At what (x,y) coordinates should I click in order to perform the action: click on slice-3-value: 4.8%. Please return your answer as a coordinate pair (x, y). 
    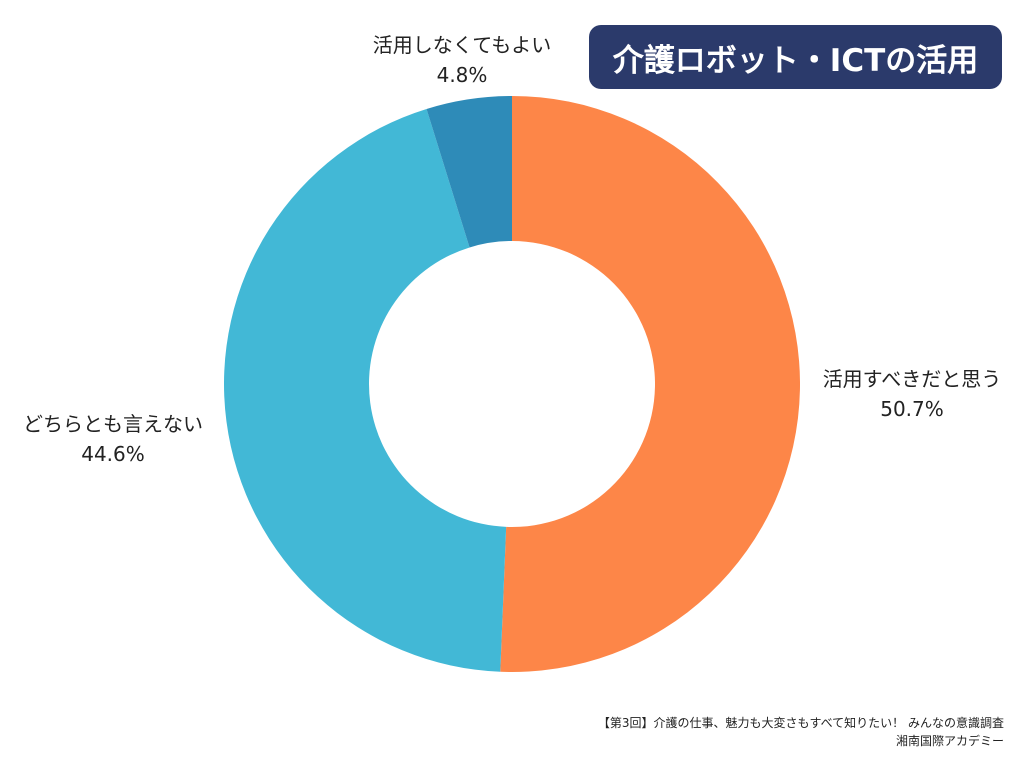
    Looking at the image, I should click on (462, 75).